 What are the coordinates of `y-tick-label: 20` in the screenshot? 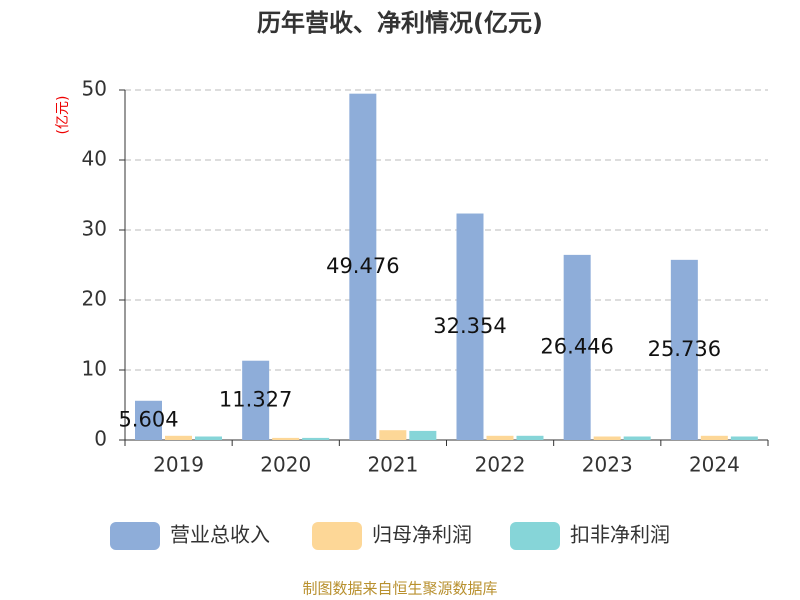 It's located at (94, 299).